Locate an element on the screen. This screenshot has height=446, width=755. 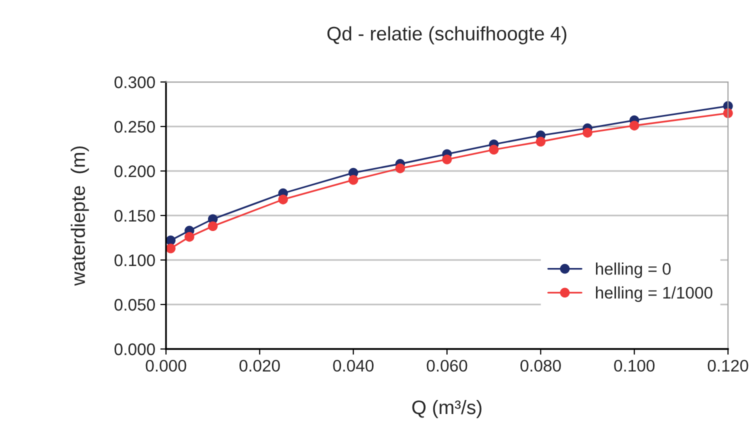
x-tick-label: 0.100 is located at coordinates (634, 366).